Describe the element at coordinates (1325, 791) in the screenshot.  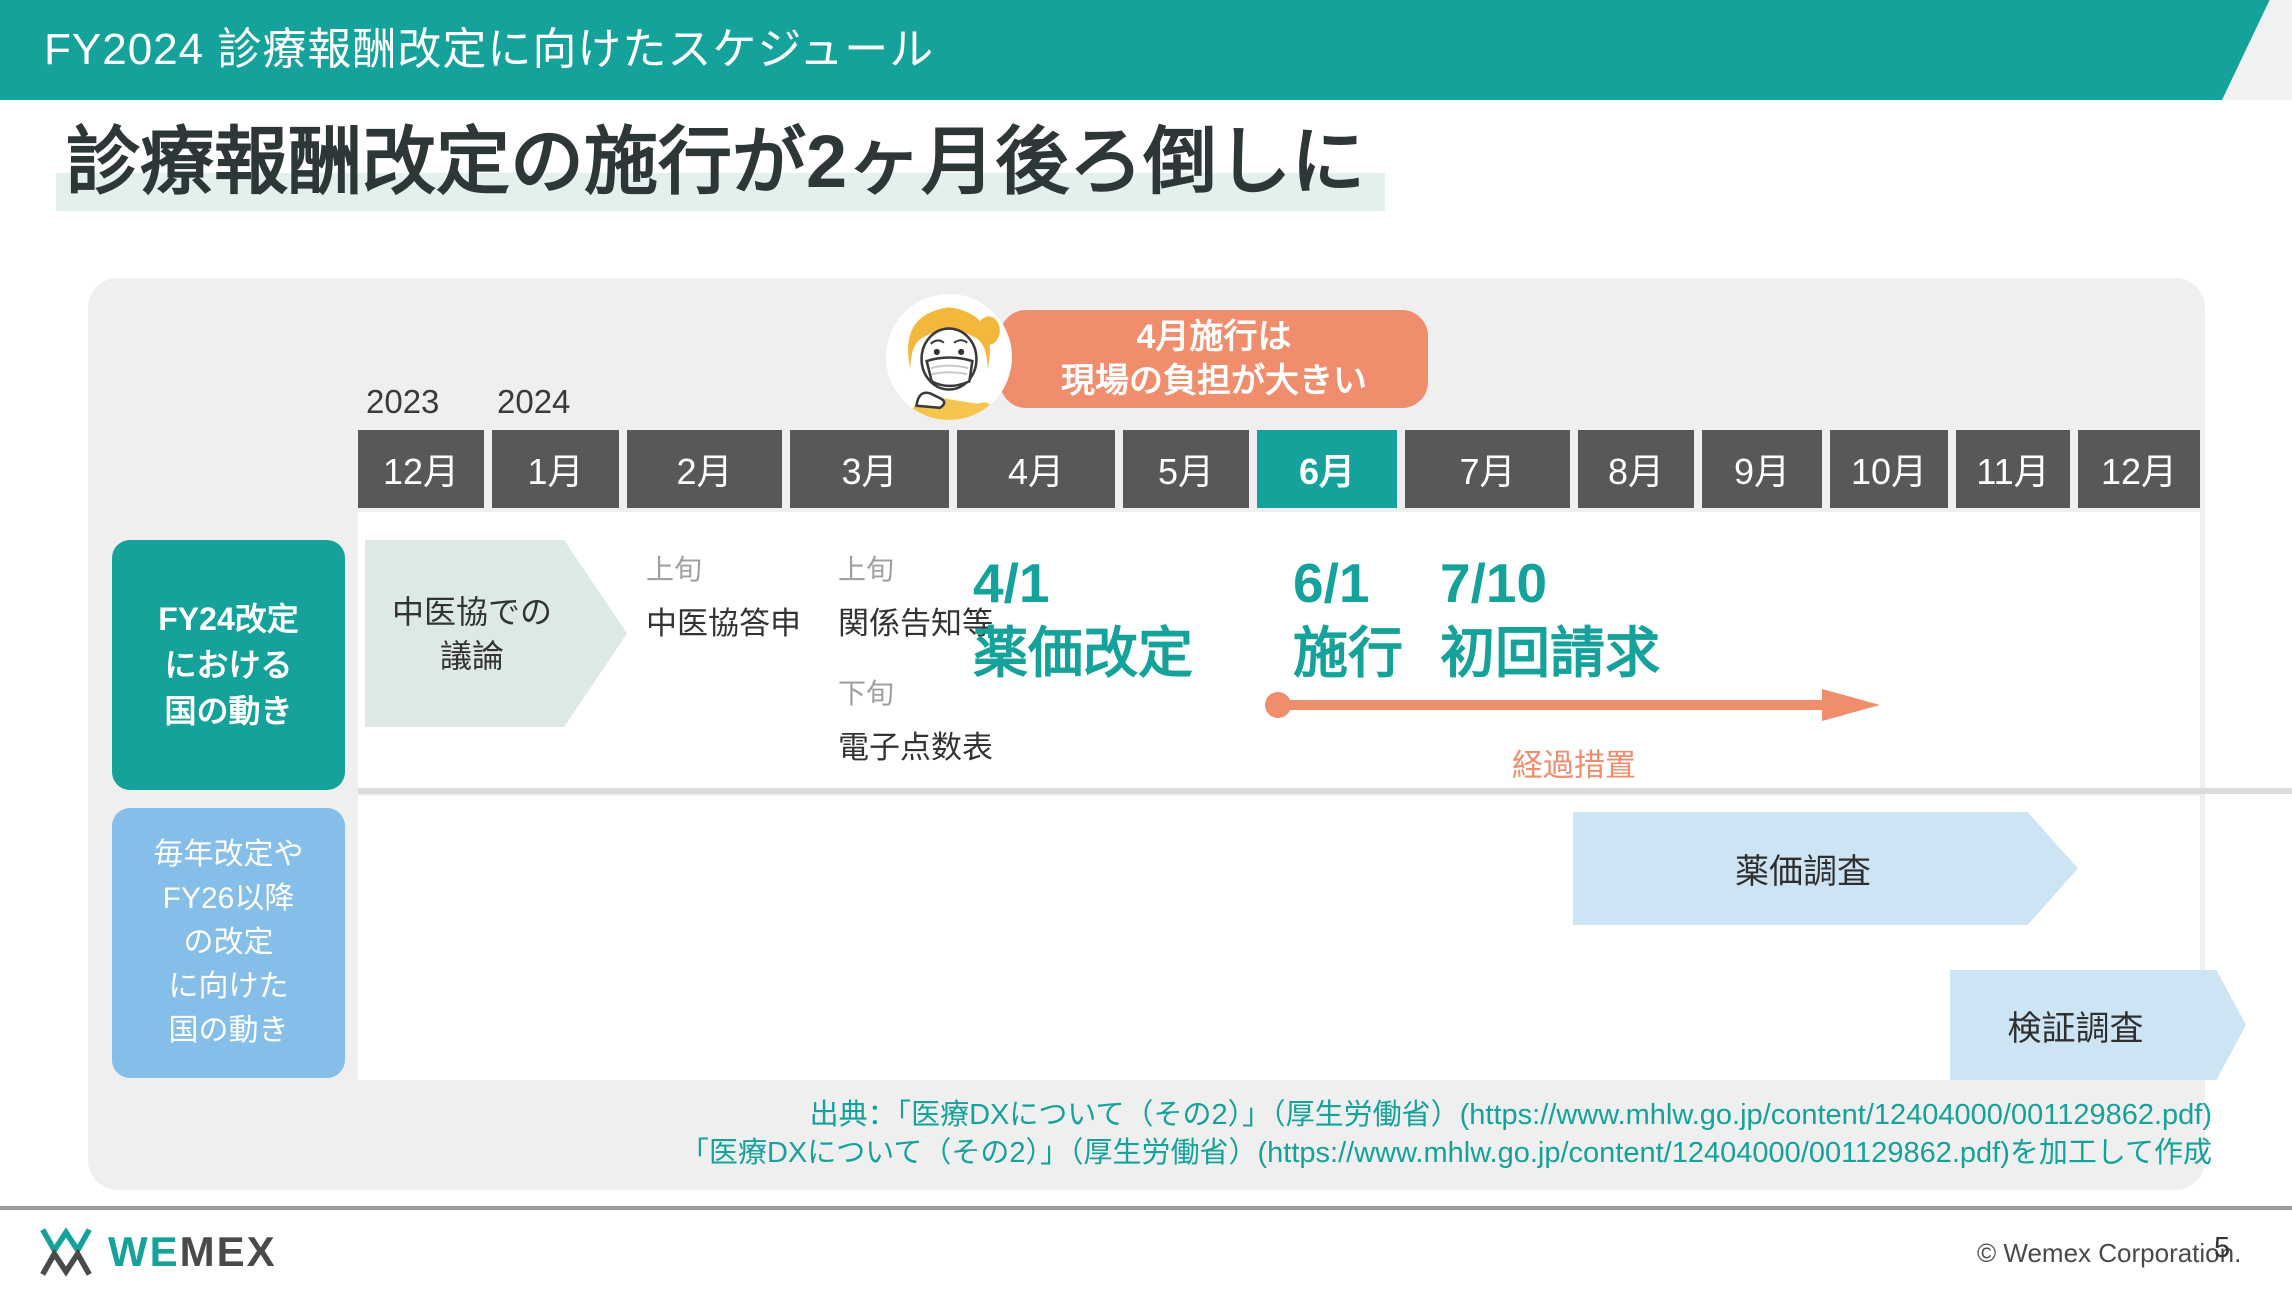
I see `row-divider` at that location.